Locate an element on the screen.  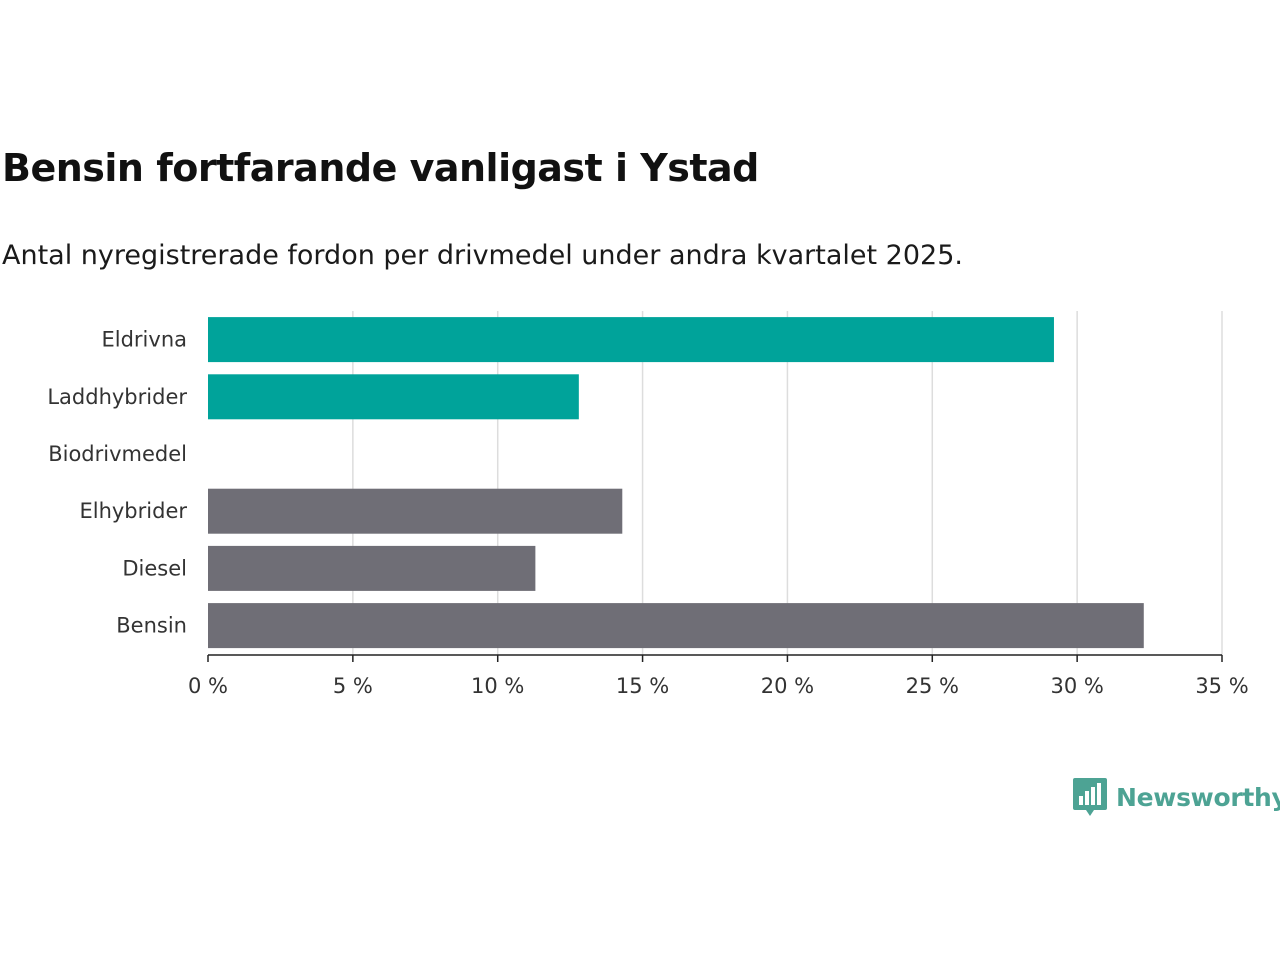
x-axis: 0 % 5 % 10 % 15 % 20 % 25 % 30 % 35 % is located at coordinates (718, 676).